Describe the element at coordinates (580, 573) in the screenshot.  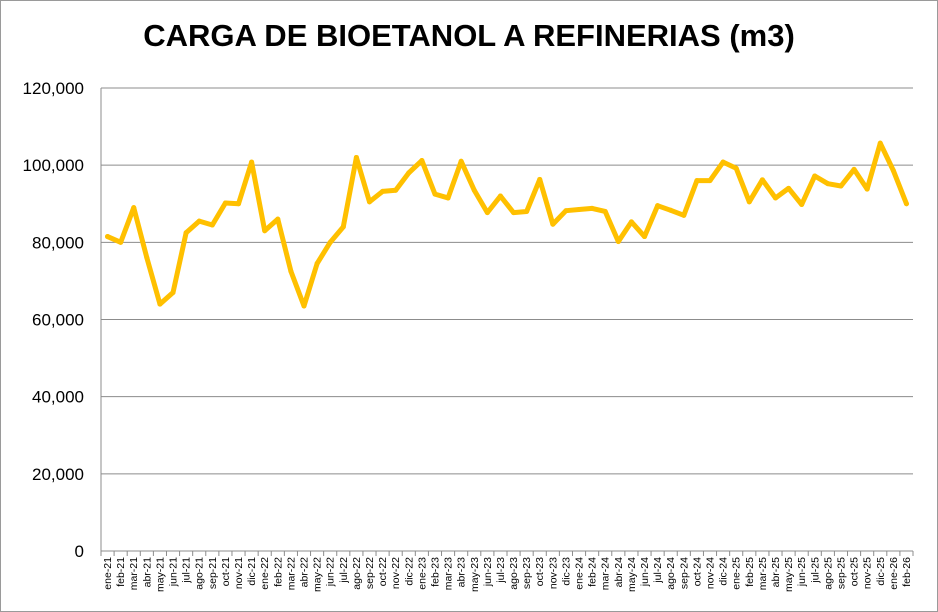
I see `x-tick-label: ene-24` at that location.